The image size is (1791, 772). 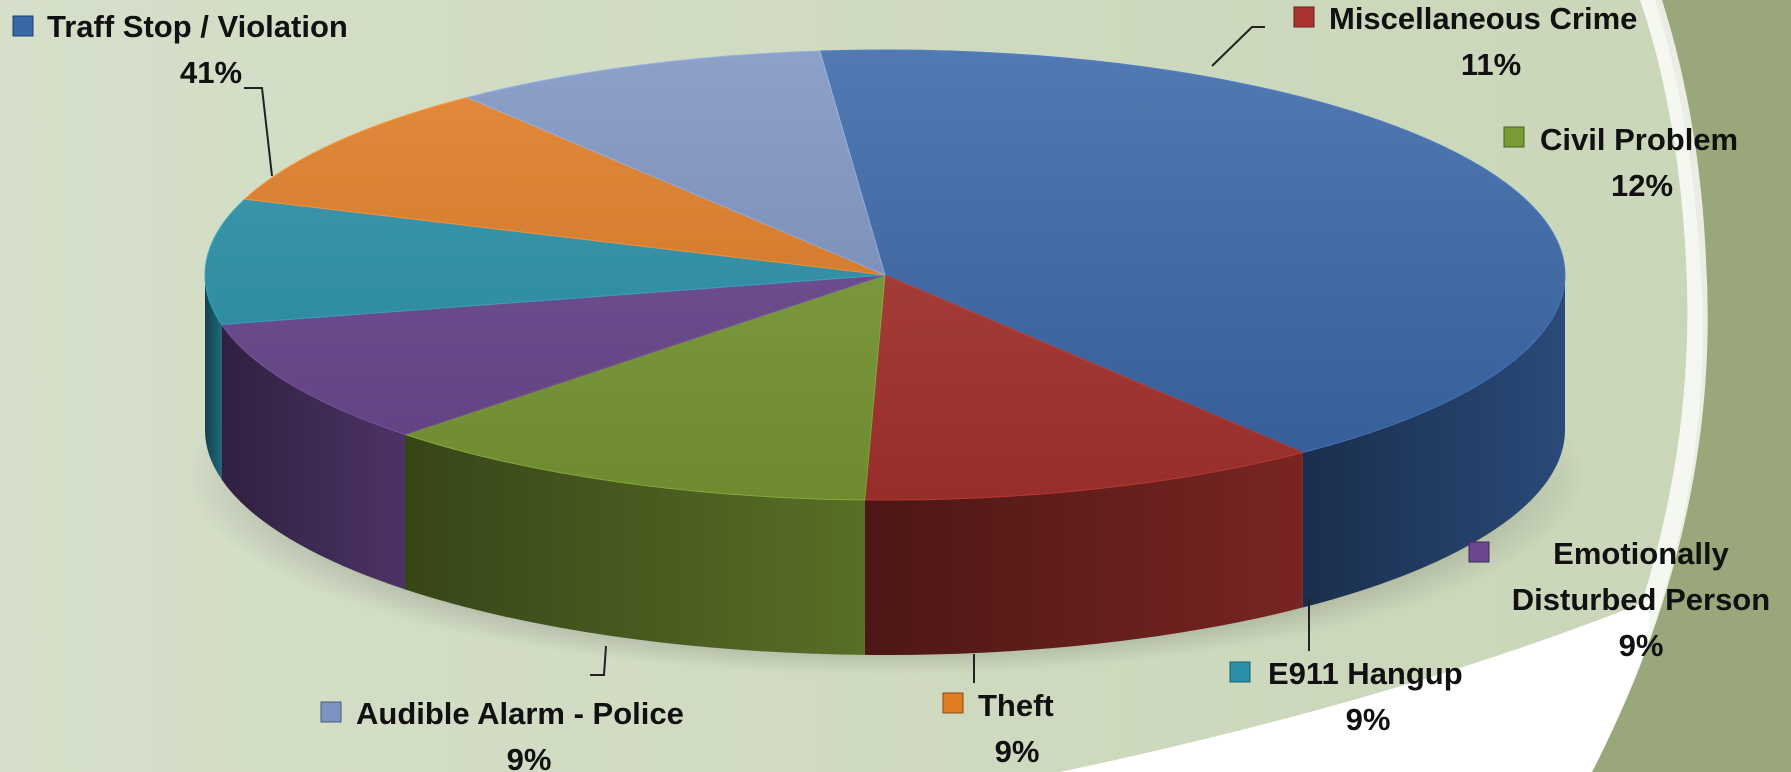 What do you see at coordinates (23, 26) in the screenshot?
I see `marker-traff` at bounding box center [23, 26].